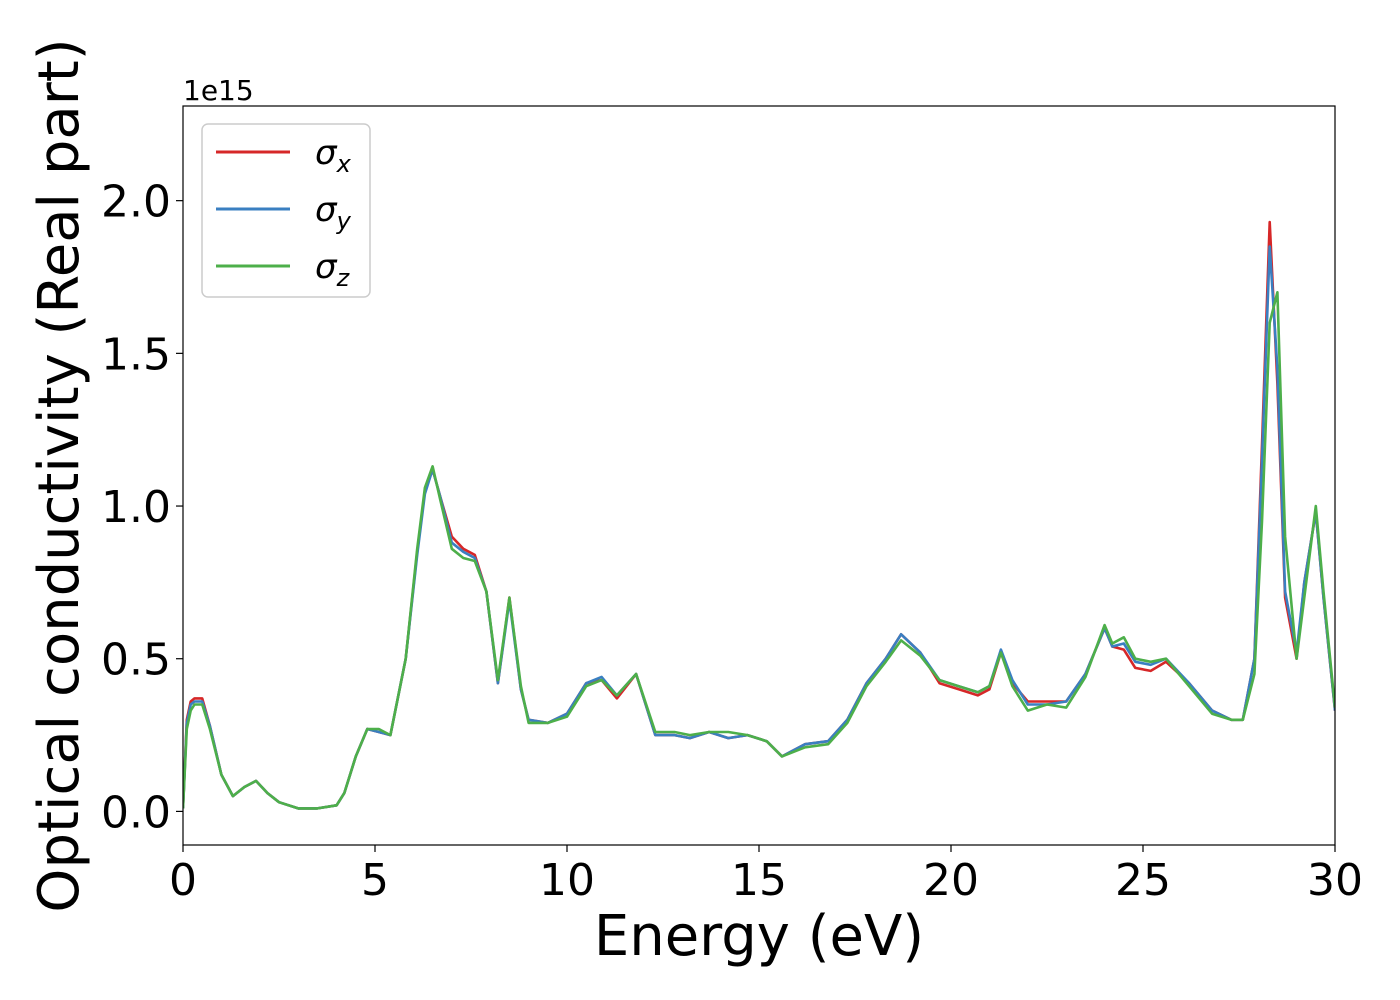  Describe the element at coordinates (375, 880) in the screenshot. I see `x-tick-label: 5` at that location.